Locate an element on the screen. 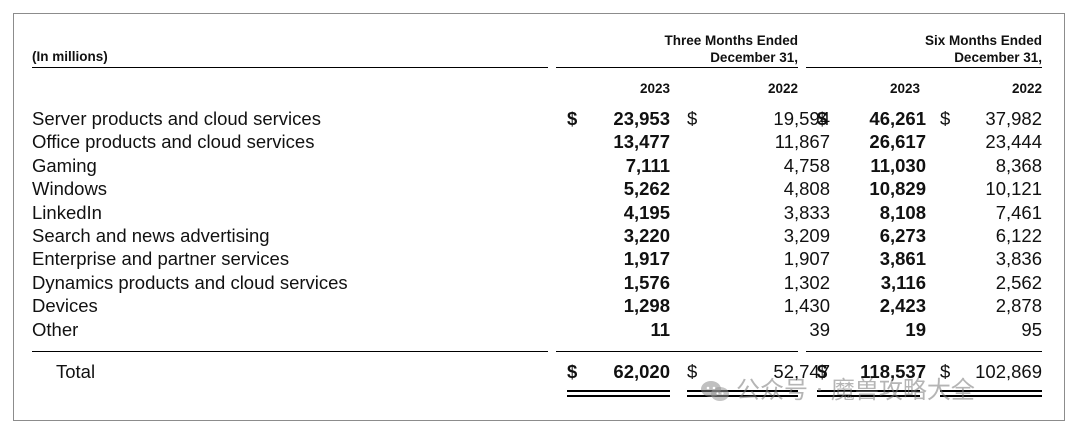 The height and width of the screenshot is (435, 1080). value-cell: 3,836 is located at coordinates (1018, 259).